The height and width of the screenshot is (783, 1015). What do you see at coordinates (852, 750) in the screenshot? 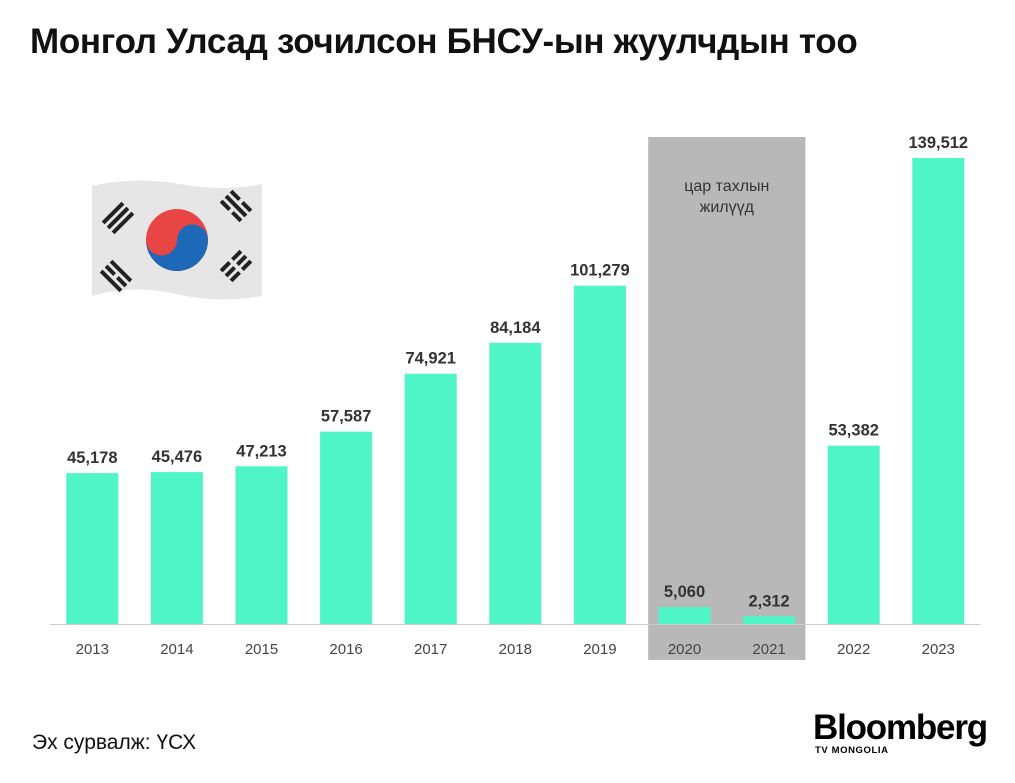
I see `bloomberg-logo-subtitle: TV MONGOLIA` at bounding box center [852, 750].